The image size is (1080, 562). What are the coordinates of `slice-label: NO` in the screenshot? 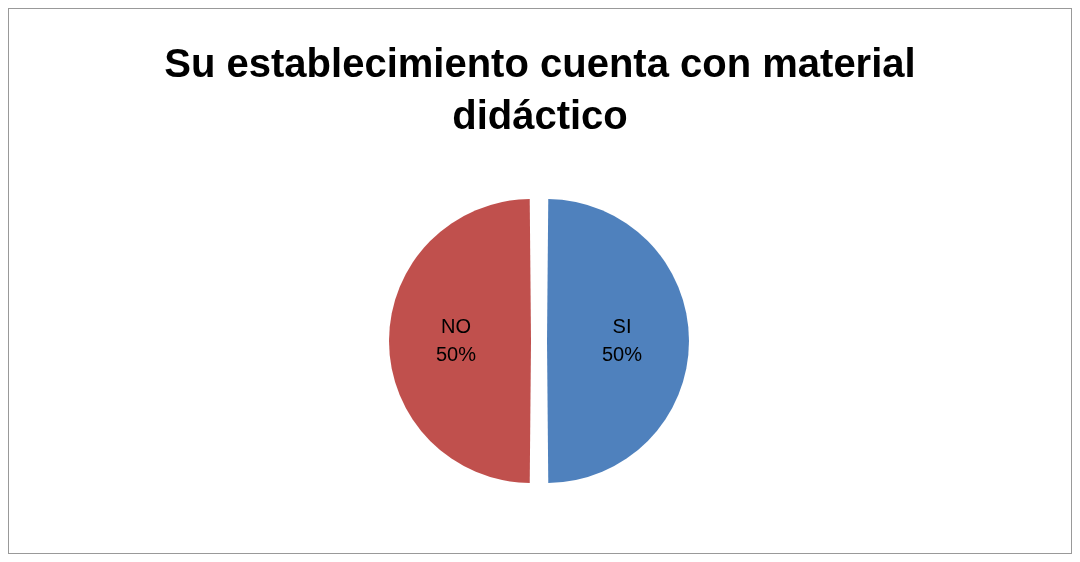 It's located at (456, 325).